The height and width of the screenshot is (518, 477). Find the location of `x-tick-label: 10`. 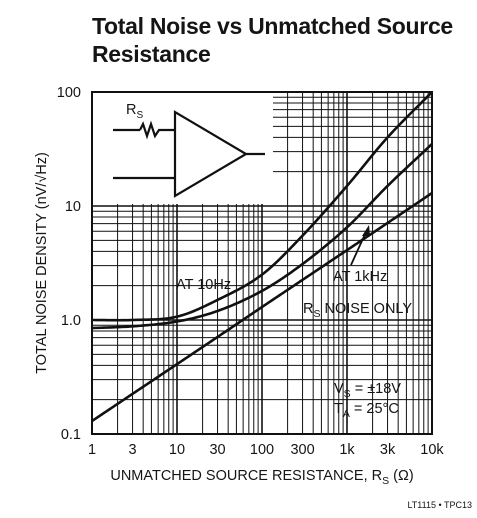

x-tick-label: 10 is located at coordinates (177, 450).